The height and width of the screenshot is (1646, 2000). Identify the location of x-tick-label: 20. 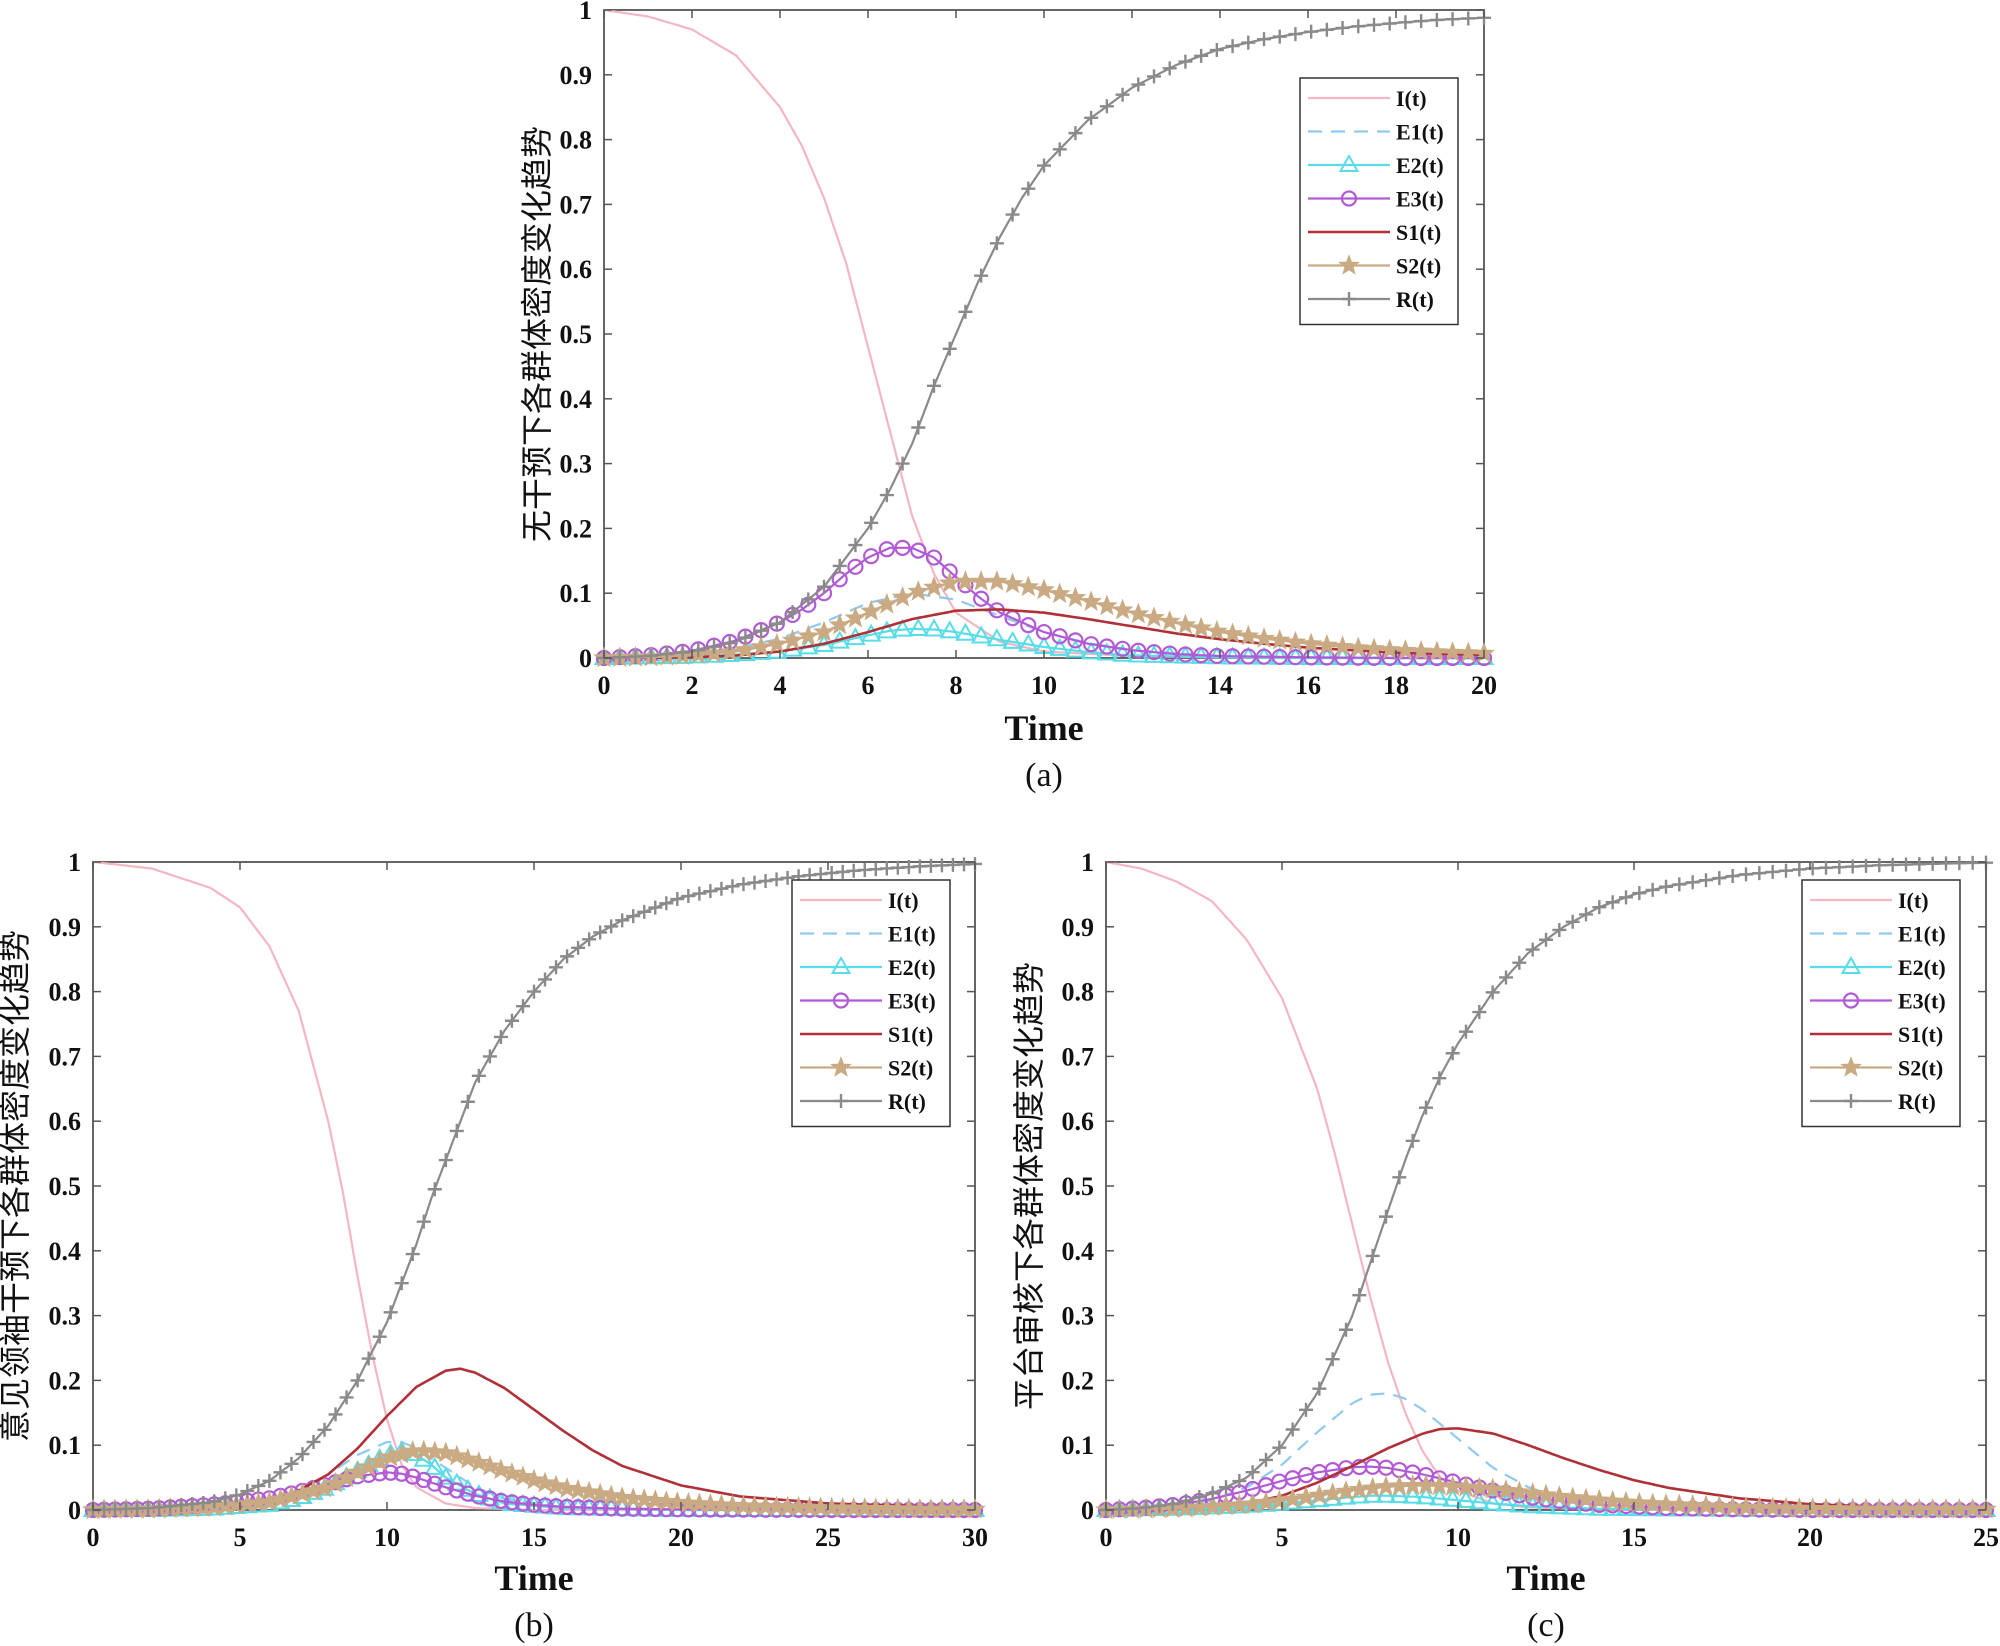
(1484, 685).